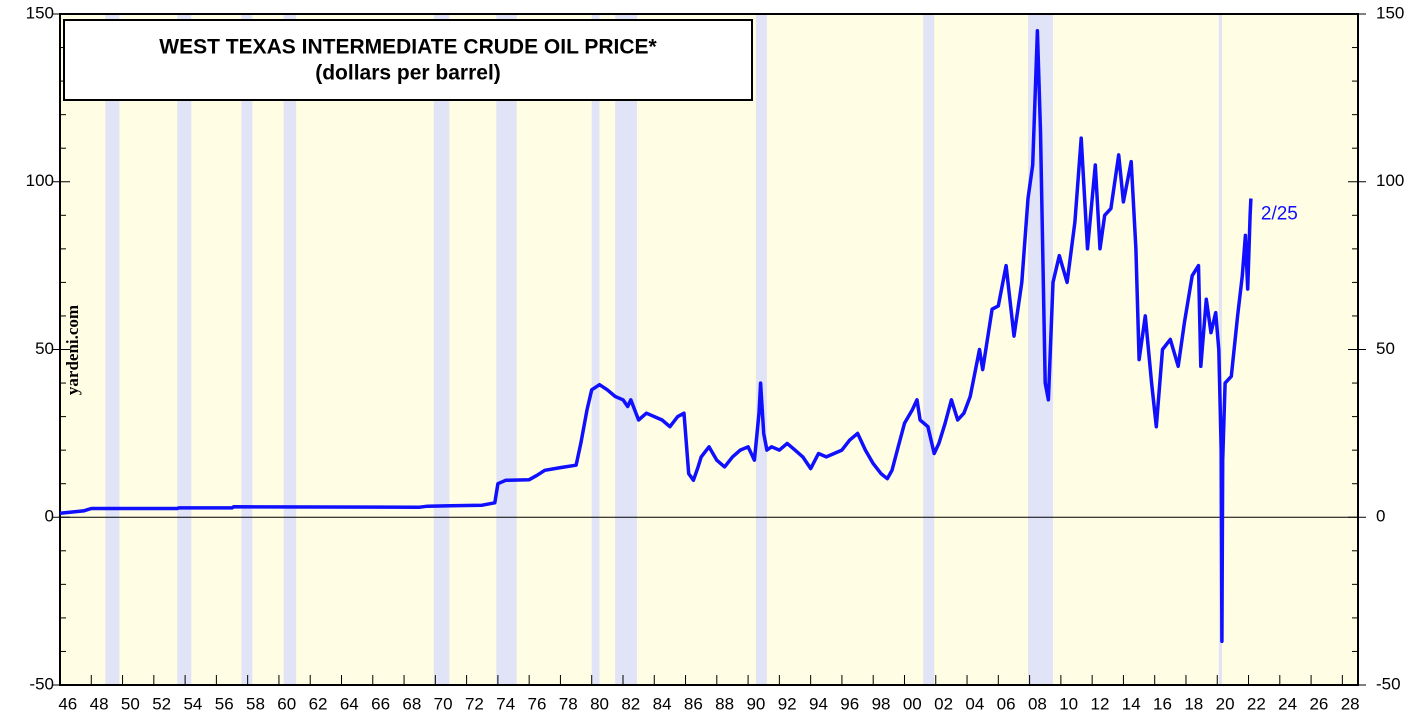 The height and width of the screenshot is (719, 1426). Describe the element at coordinates (408, 47) in the screenshot. I see `chart-title: WEST TEXAS INTERMEDIATE CRUDE OIL PRICE*` at that location.